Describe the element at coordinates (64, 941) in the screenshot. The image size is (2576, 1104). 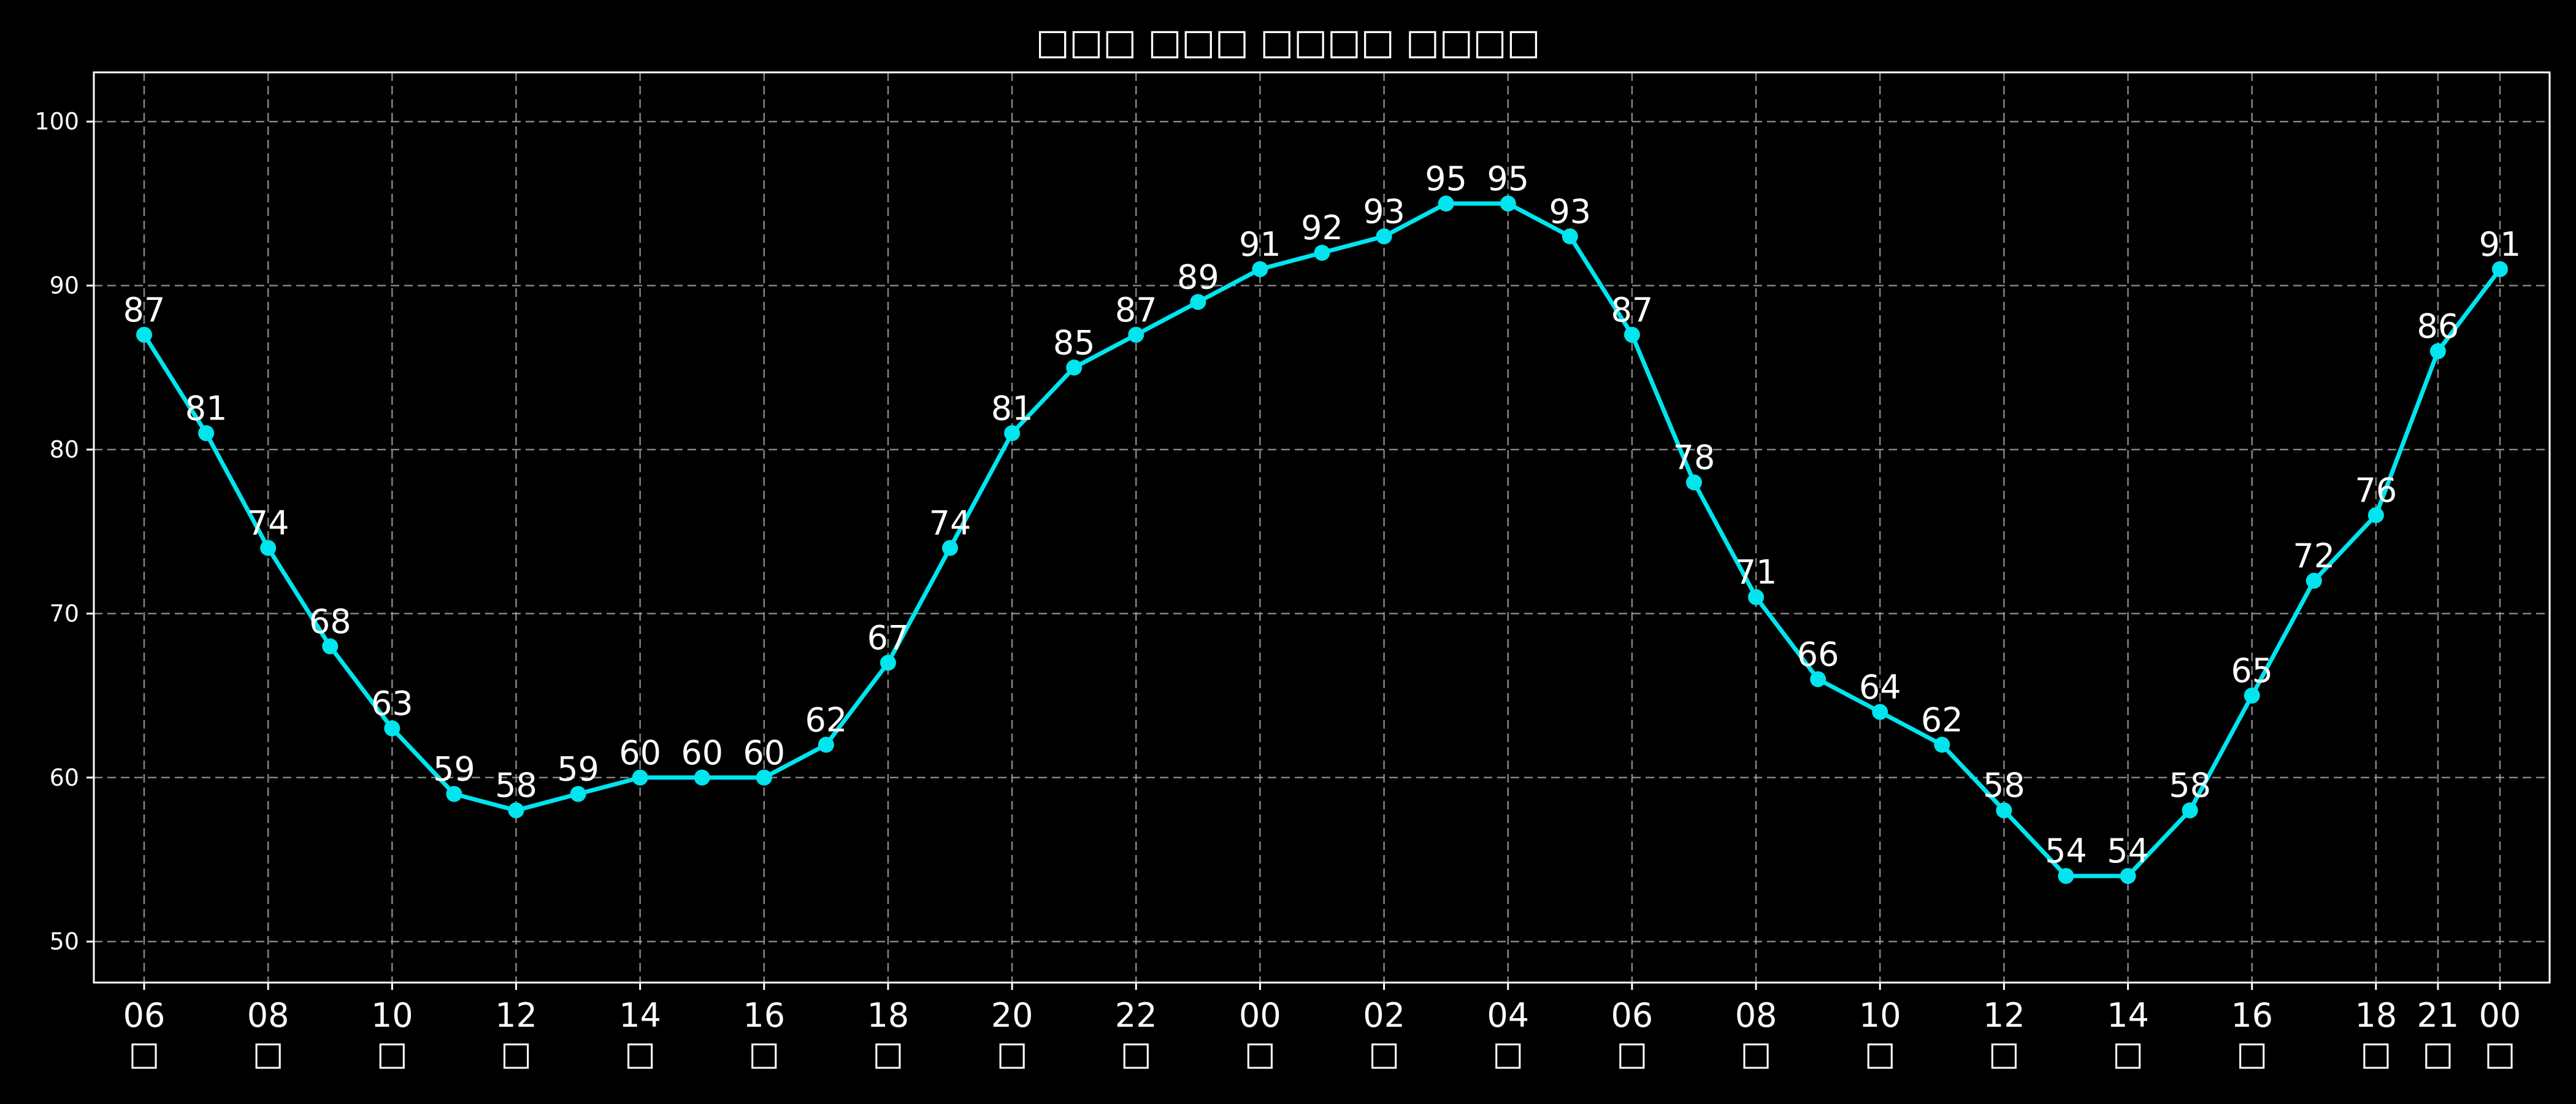
I see `y-tick-label: 50` at that location.